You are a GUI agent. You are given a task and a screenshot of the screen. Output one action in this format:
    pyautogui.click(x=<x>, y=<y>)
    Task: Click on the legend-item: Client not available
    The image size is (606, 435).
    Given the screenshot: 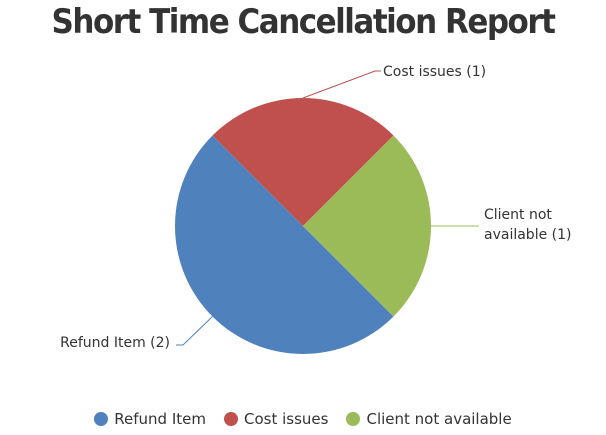 What is the action you would take?
    pyautogui.click(x=429, y=419)
    